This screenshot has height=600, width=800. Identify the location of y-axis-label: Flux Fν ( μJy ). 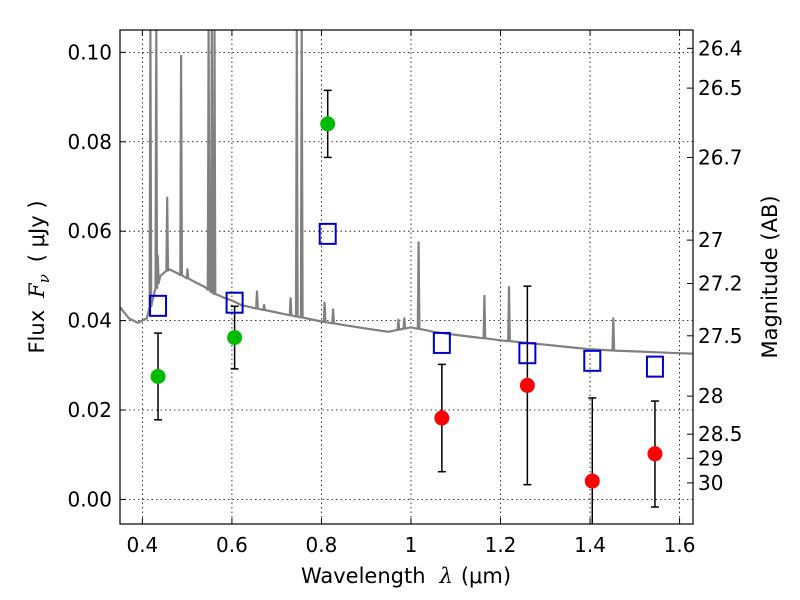
(39, 276).